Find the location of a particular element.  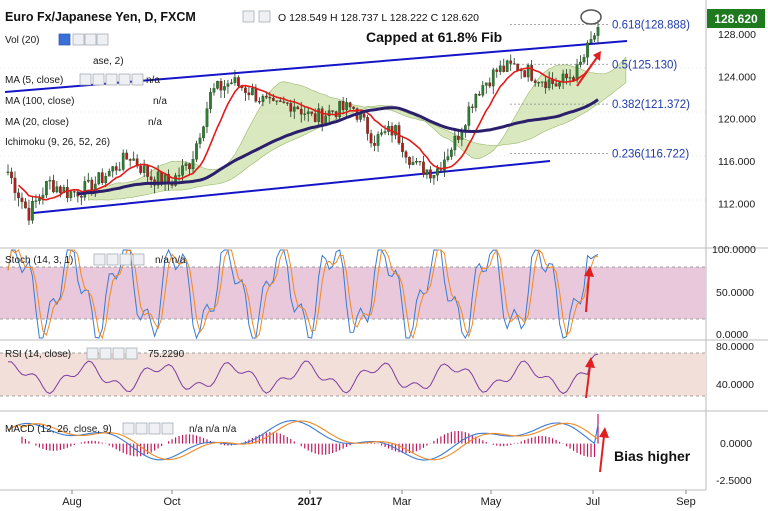

symbol-title: Euro Fx/Japanese Yen, D, FXCM is located at coordinates (100, 17).